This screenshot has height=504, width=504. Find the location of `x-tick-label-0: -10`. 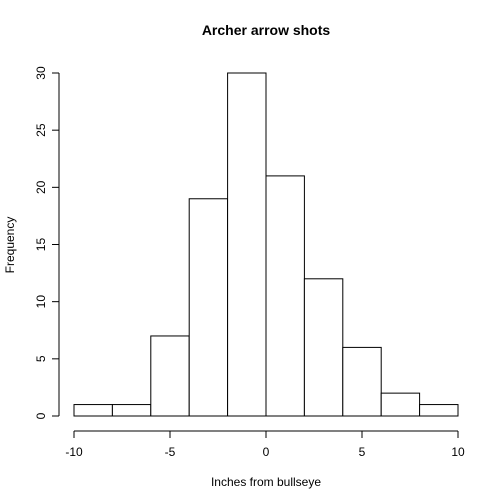

x-tick-label-0: -10 is located at coordinates (74, 452).